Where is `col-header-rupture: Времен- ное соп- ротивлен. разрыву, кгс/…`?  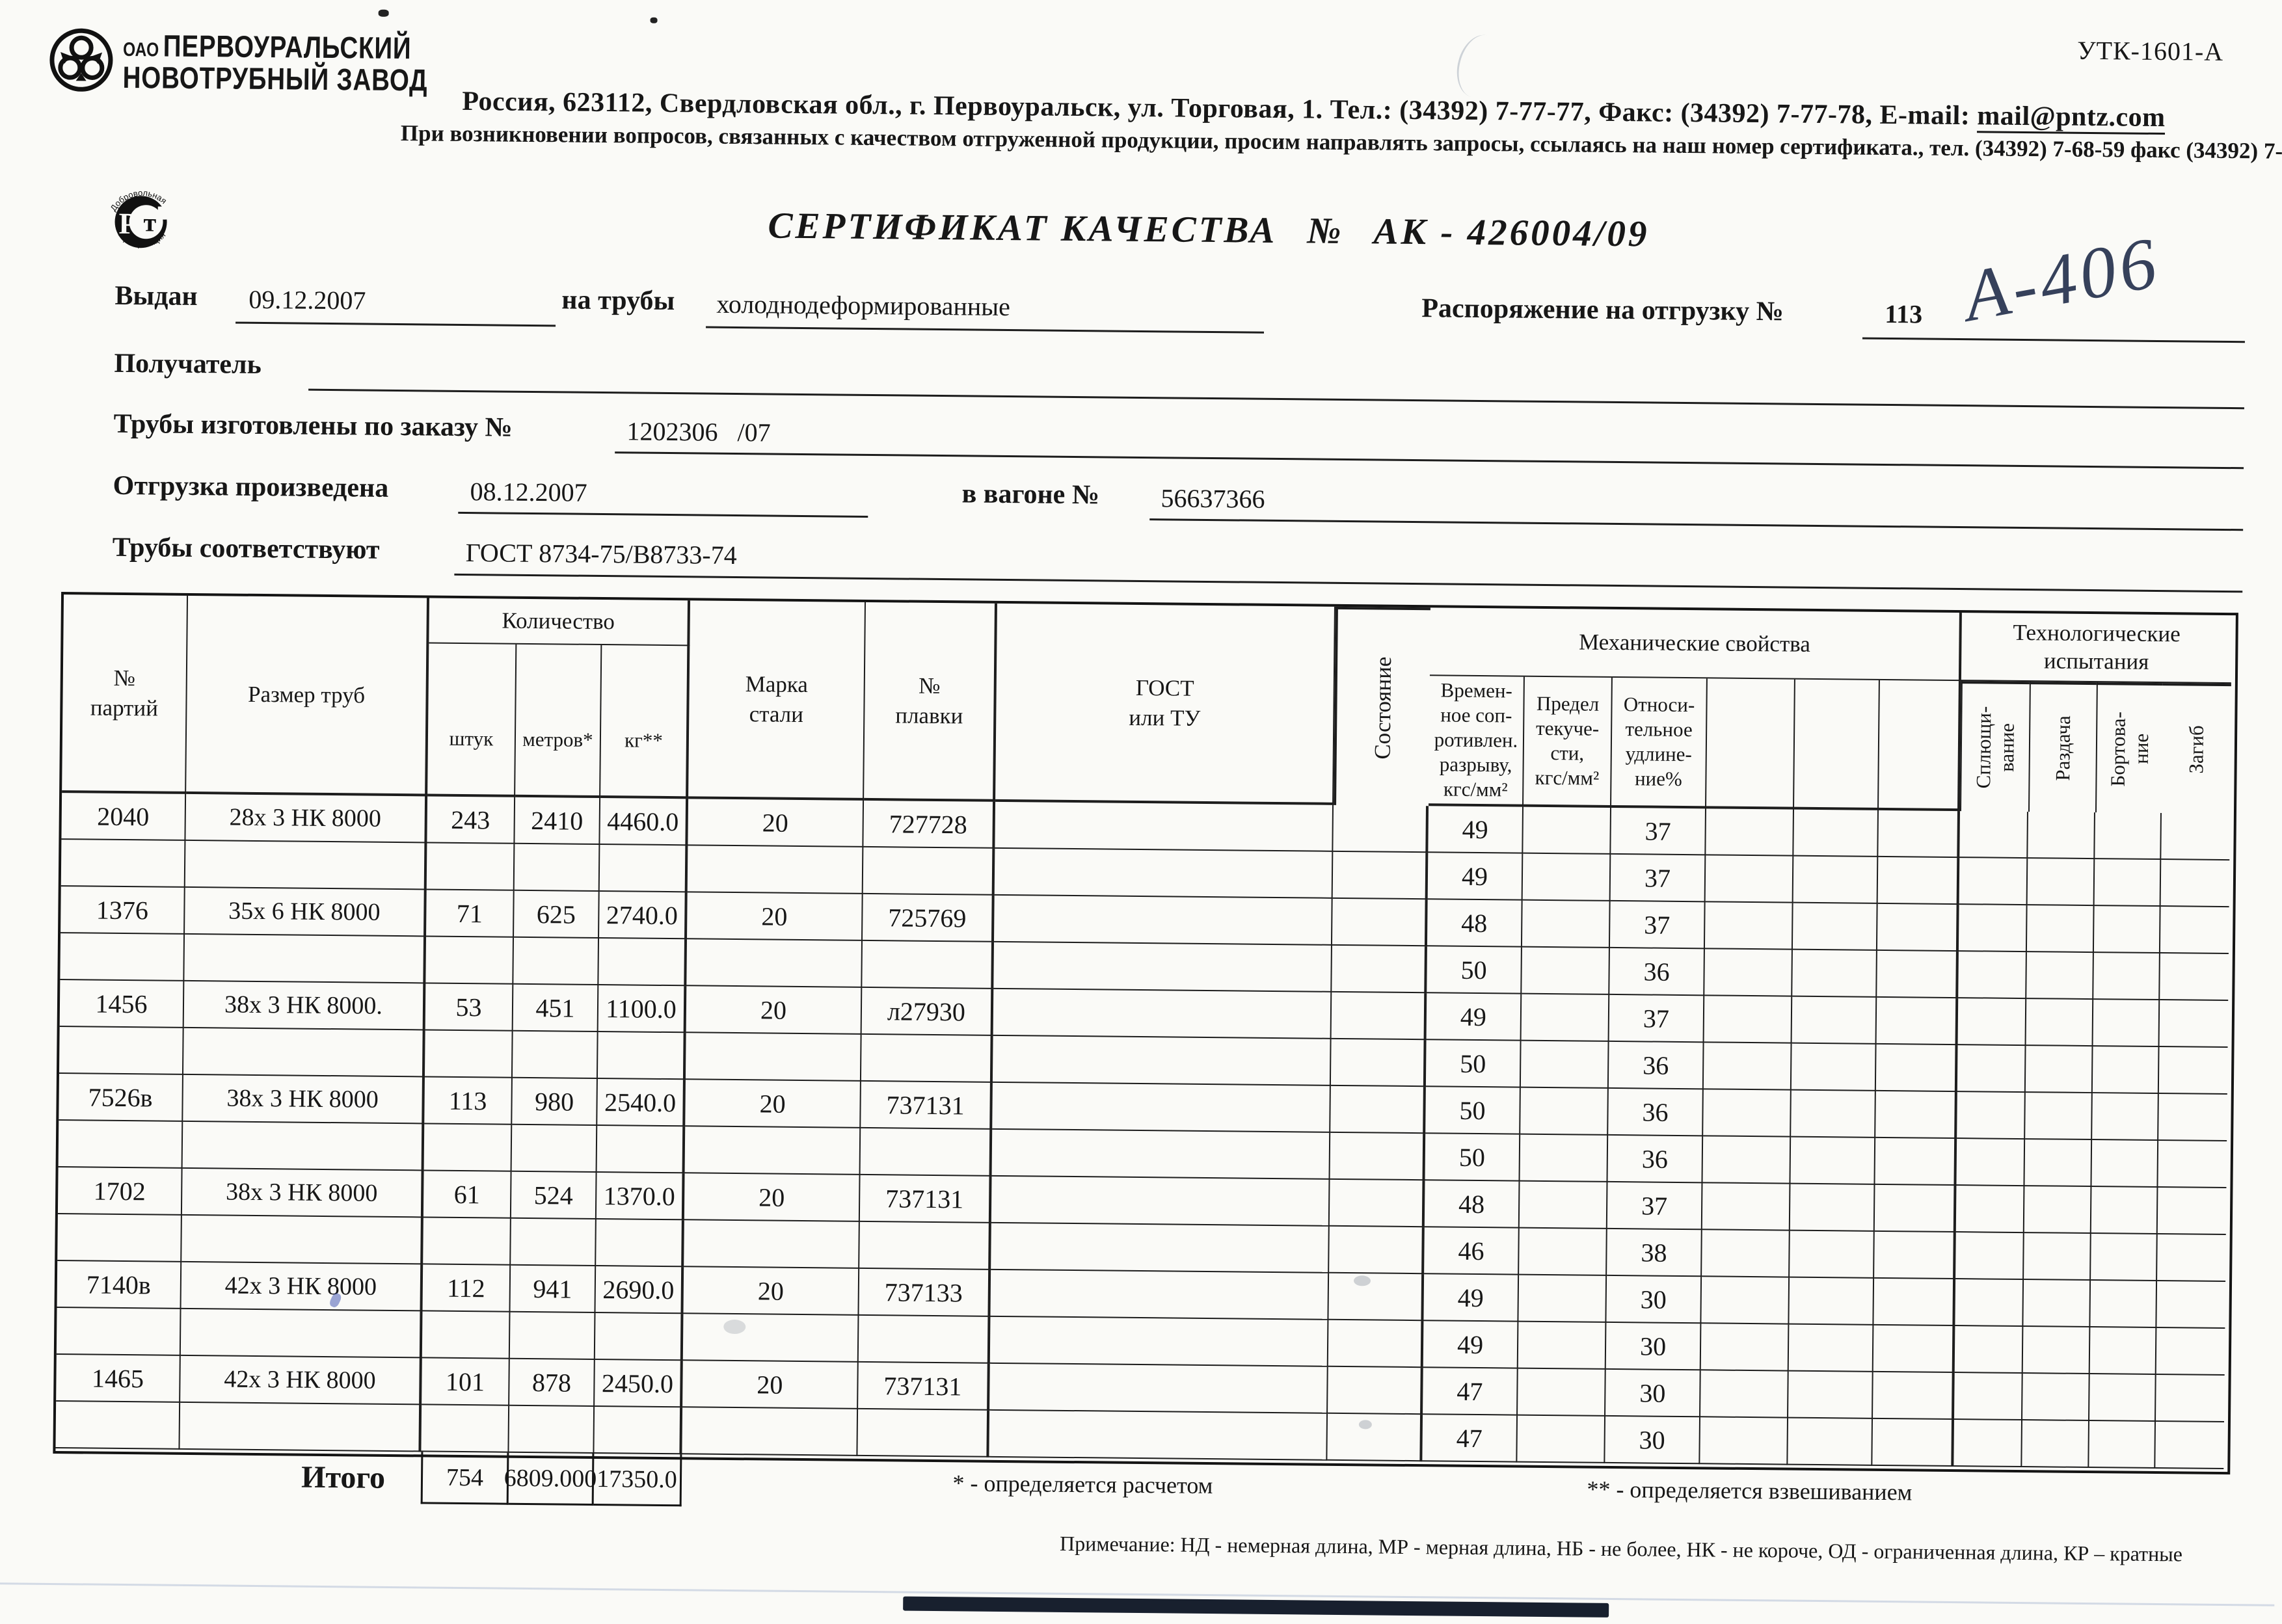
col-header-rupture: Времен- ное соп- ротивлен. разрыву, кгс/… is located at coordinates (1477, 741).